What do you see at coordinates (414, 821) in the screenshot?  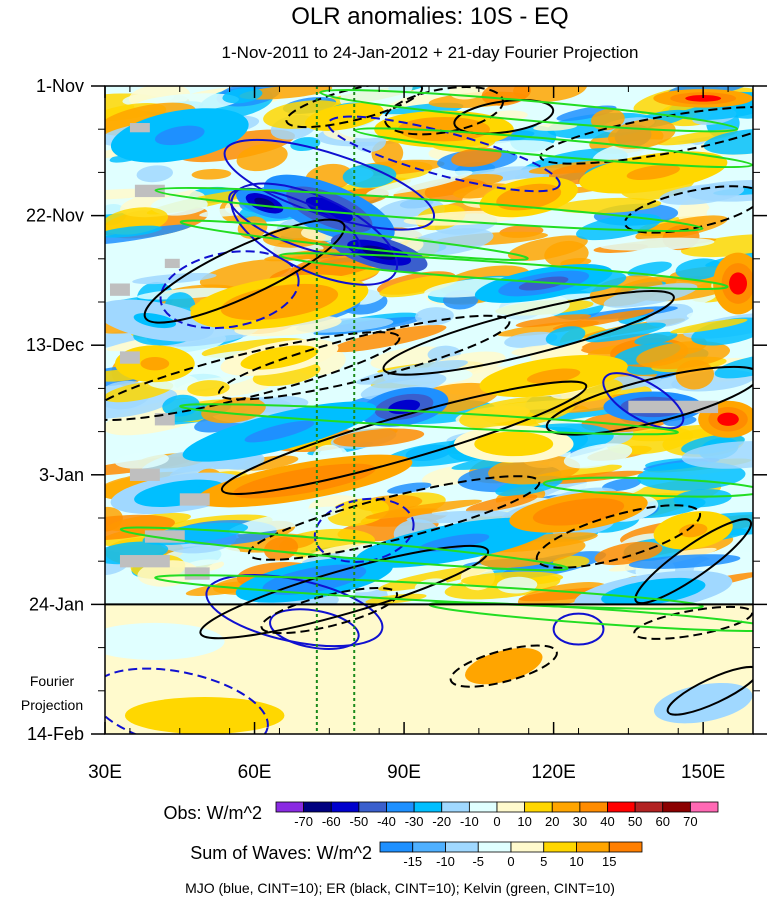 I see `colorbar-label: -30` at bounding box center [414, 821].